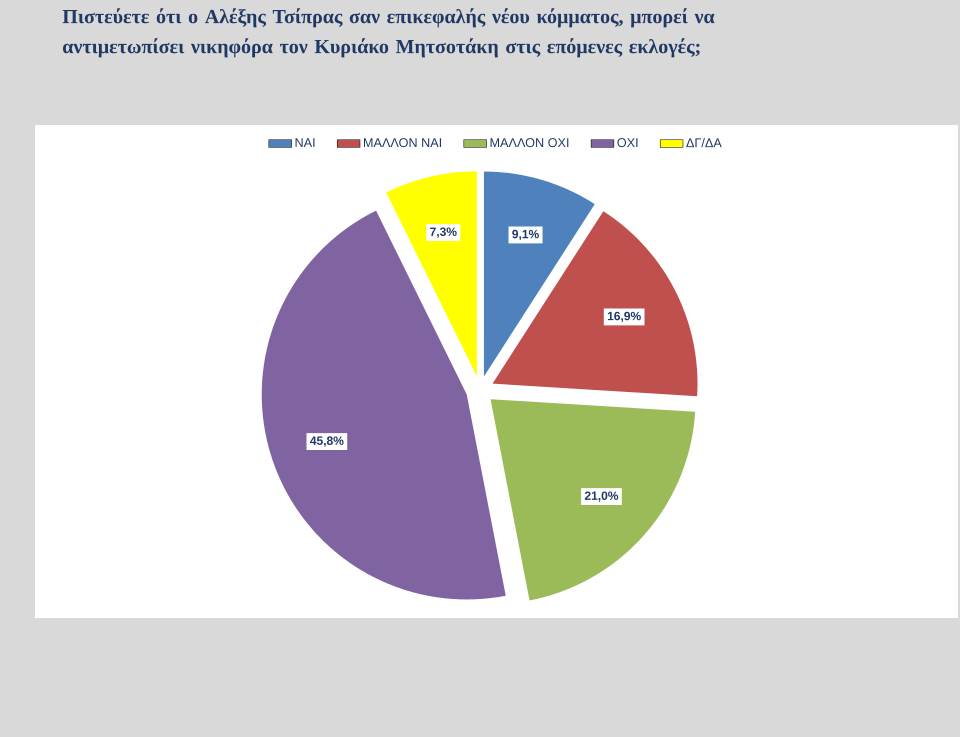 The image size is (960, 737). I want to click on data-label: 21,0%, so click(601, 496).